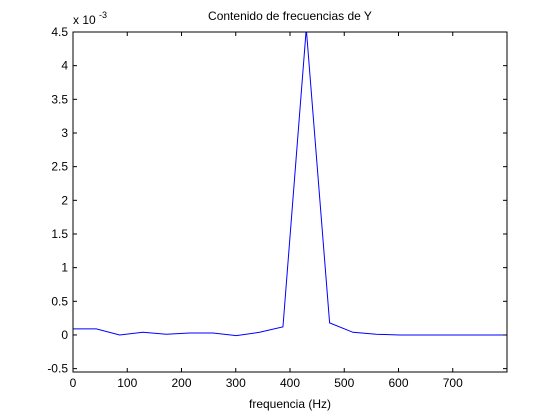 This screenshot has width=560, height=420. What do you see at coordinates (181, 383) in the screenshot?
I see `x-tick-label: 200` at bounding box center [181, 383].